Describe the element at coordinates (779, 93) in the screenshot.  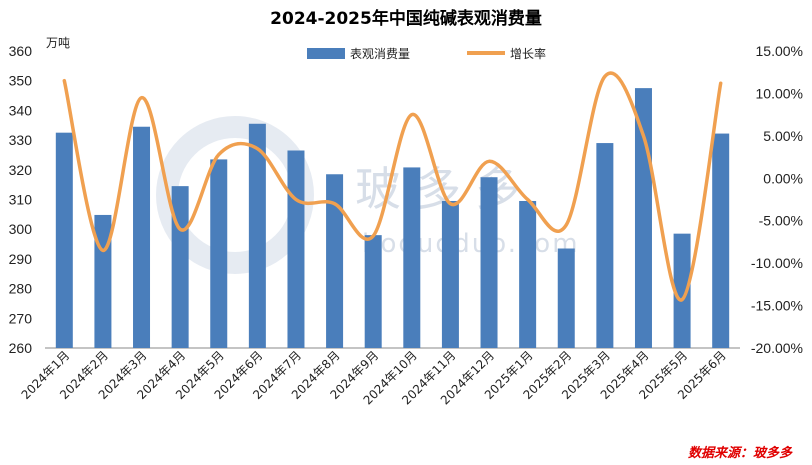
I see `y-right-tick-label: 10.00%` at that location.